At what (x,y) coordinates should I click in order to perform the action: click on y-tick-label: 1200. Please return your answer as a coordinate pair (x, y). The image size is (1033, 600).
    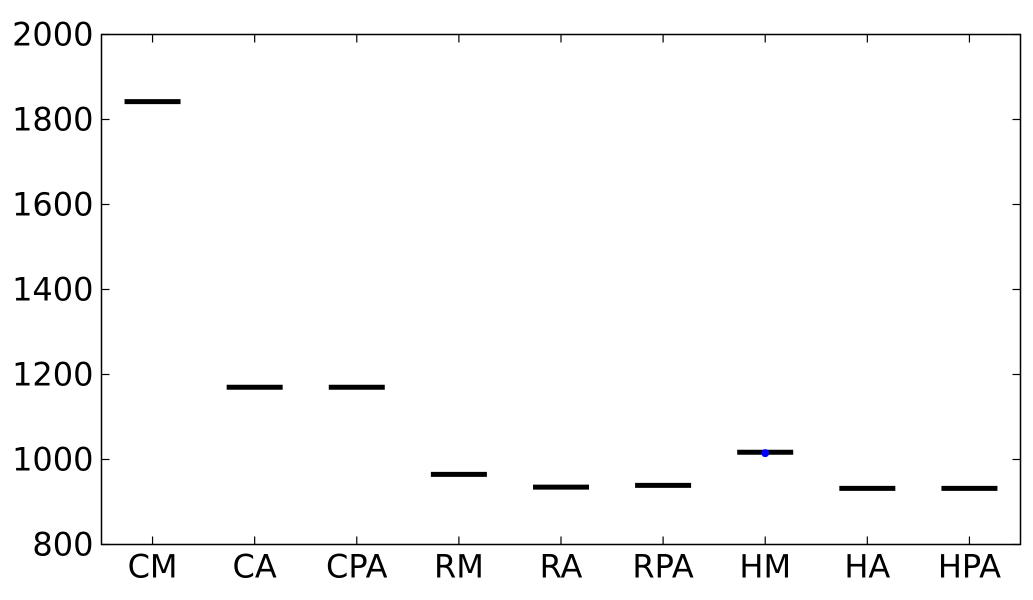
    Looking at the image, I should click on (52, 375).